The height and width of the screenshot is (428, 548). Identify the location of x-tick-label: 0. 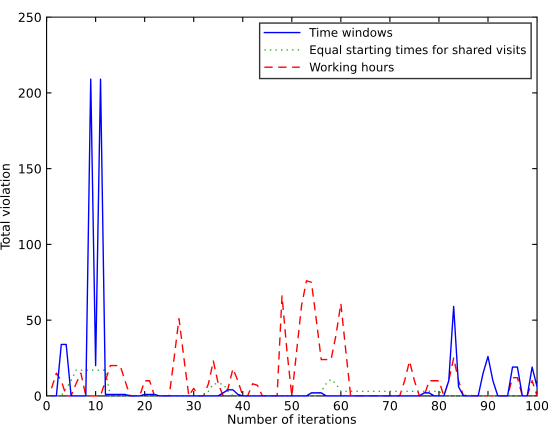
(46, 405).